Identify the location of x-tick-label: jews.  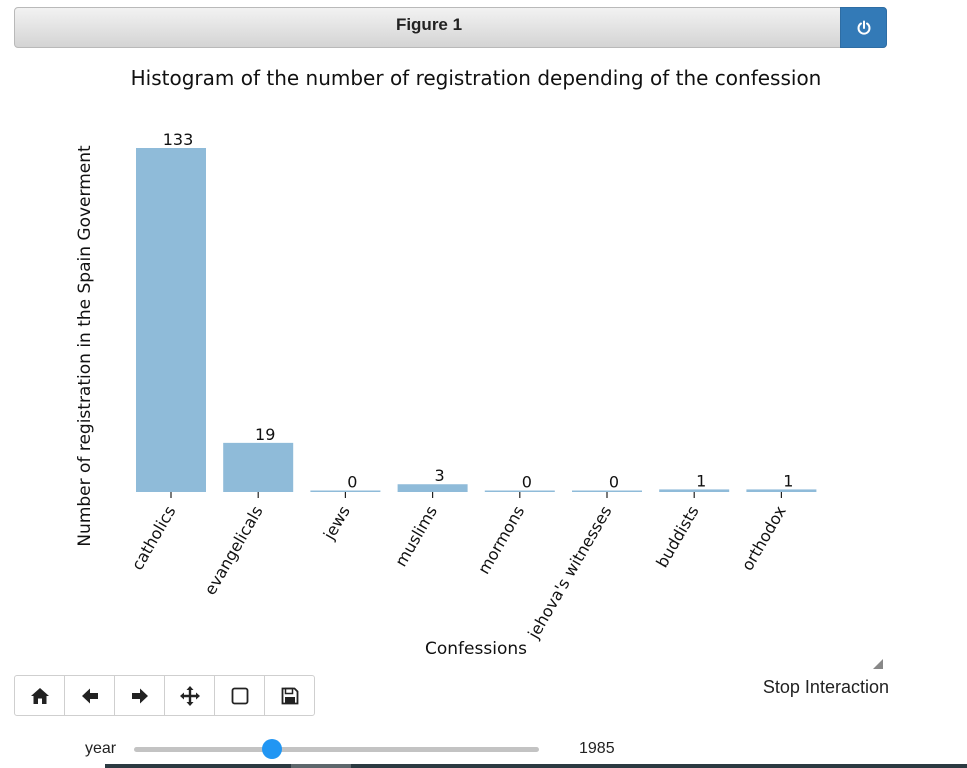
(336, 523).